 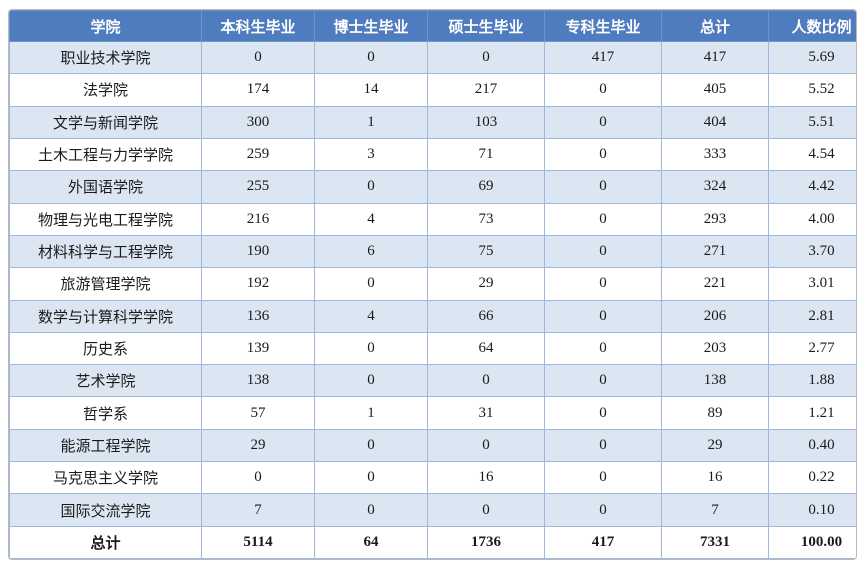 I want to click on value-cell: 1.21, so click(x=812, y=413).